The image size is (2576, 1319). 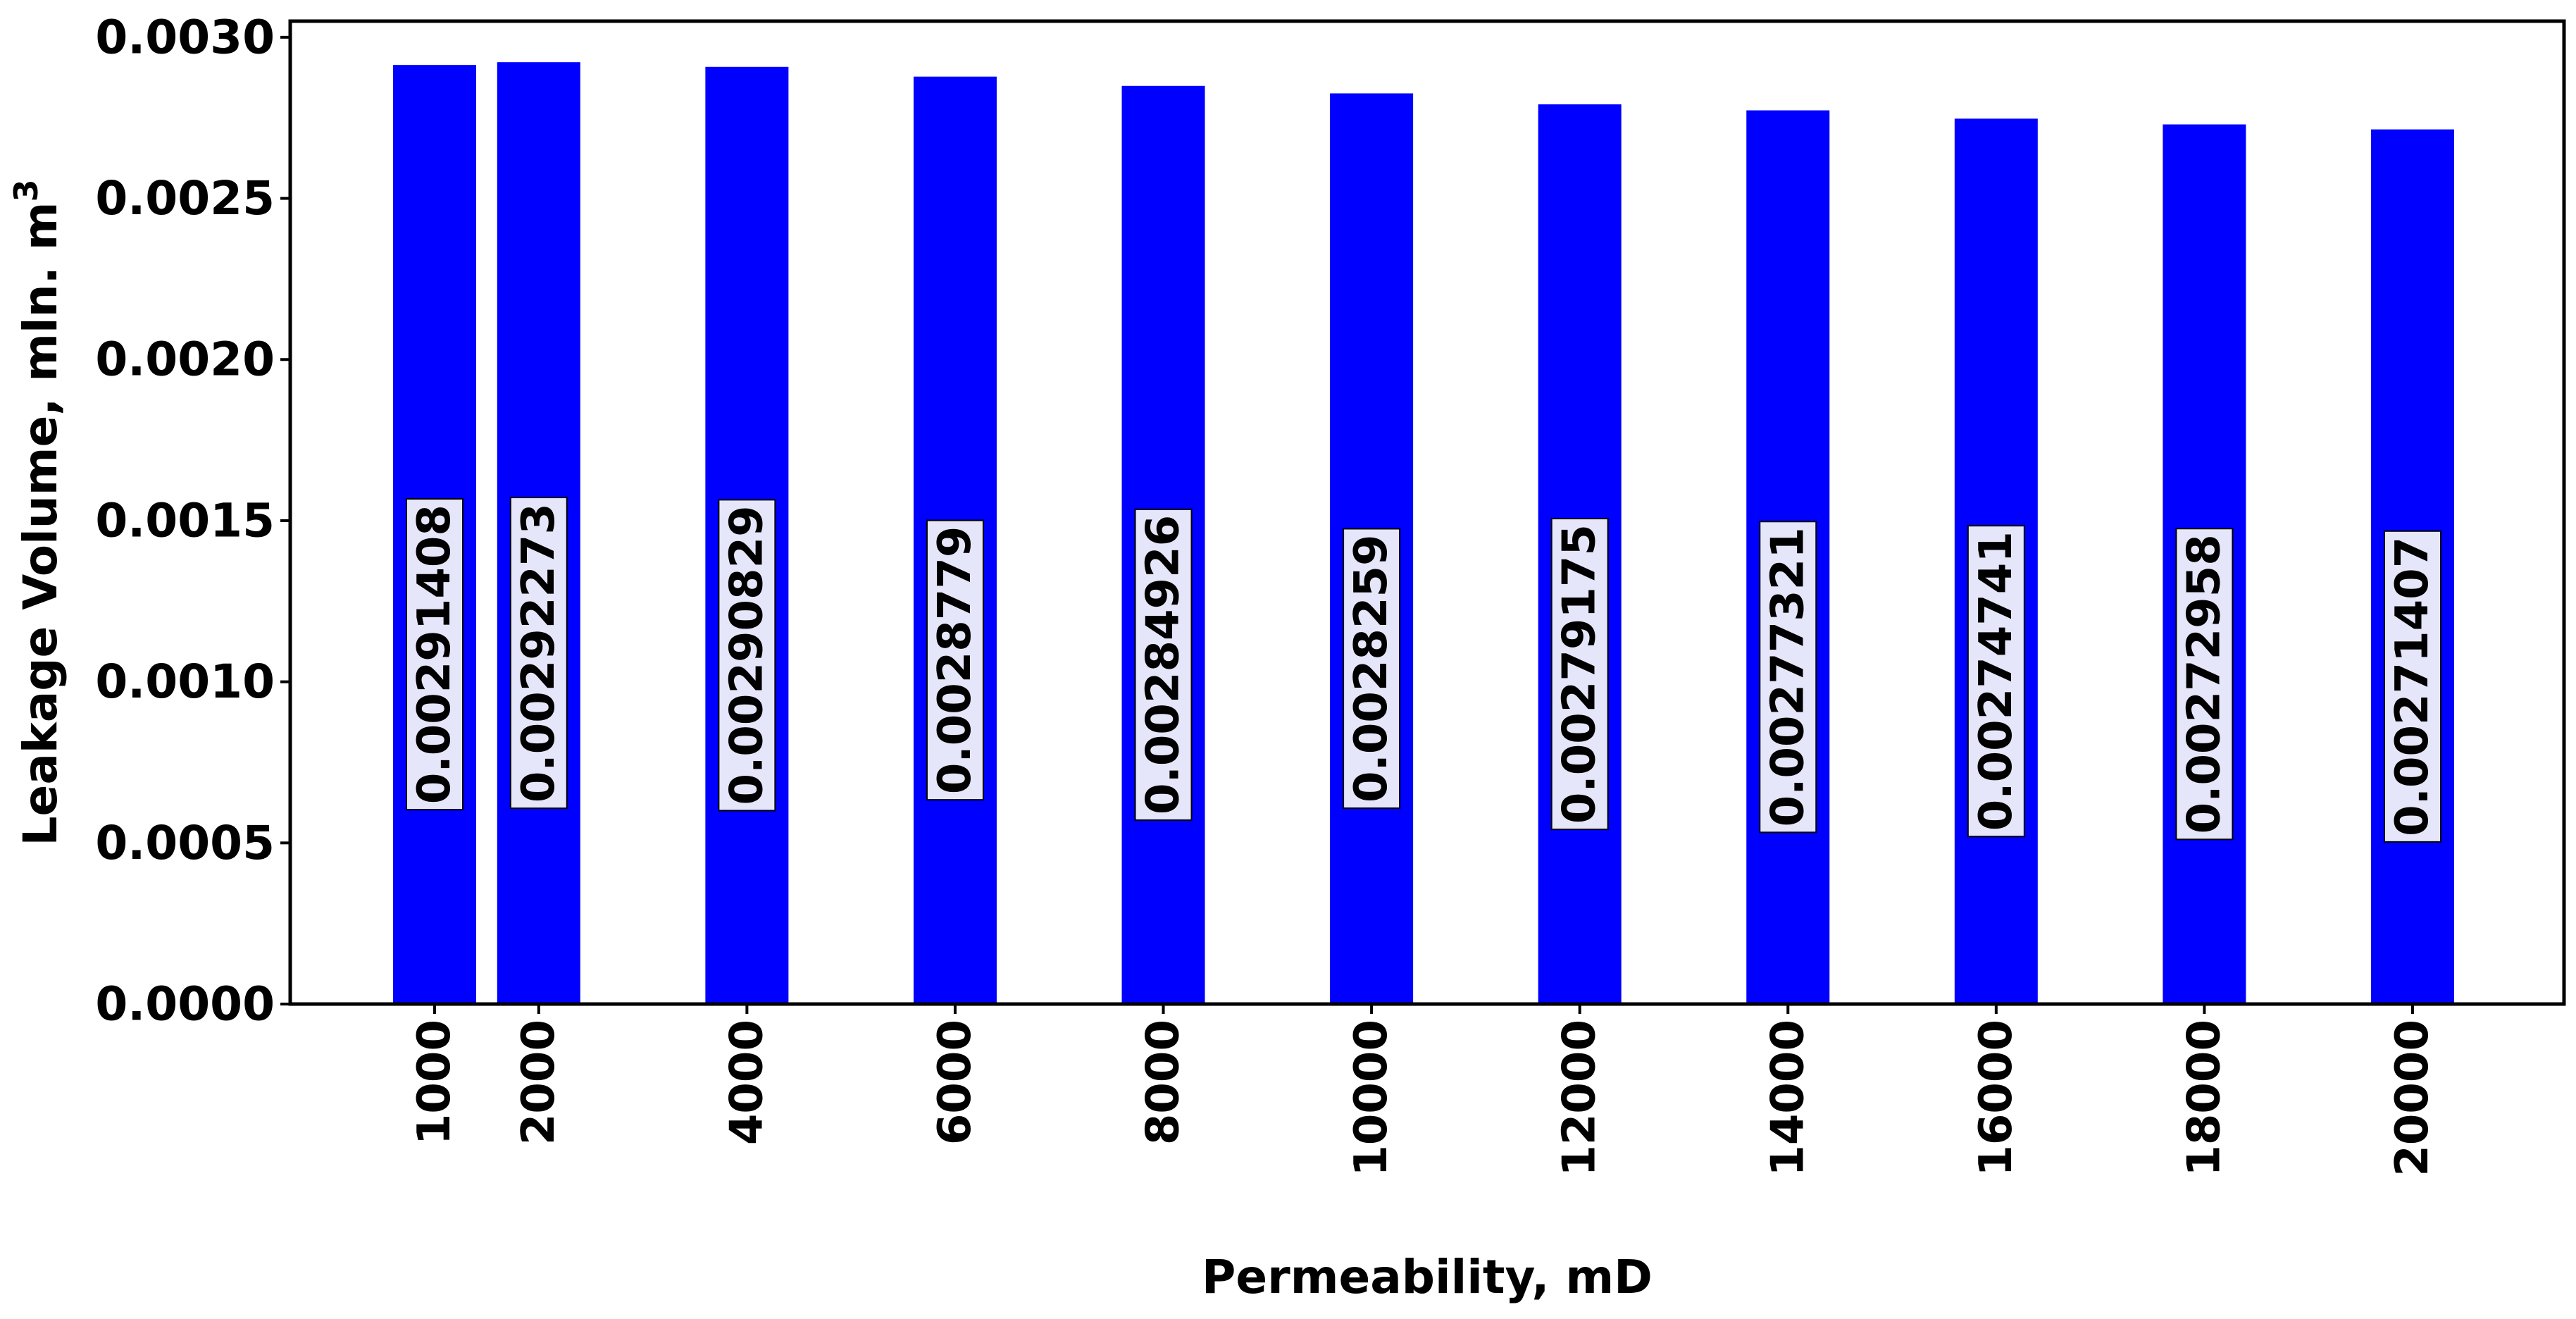 I want to click on bar-value-label: 0.00274741, so click(x=1996, y=682).